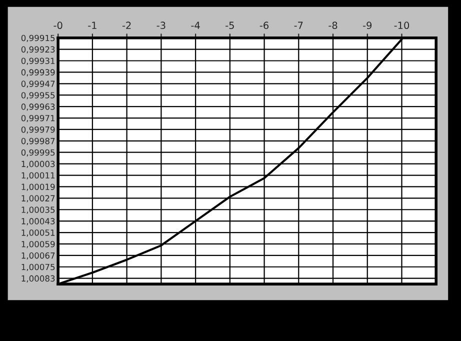  What do you see at coordinates (38, 142) in the screenshot?
I see `y-tick-label: 0,99987` at bounding box center [38, 142].